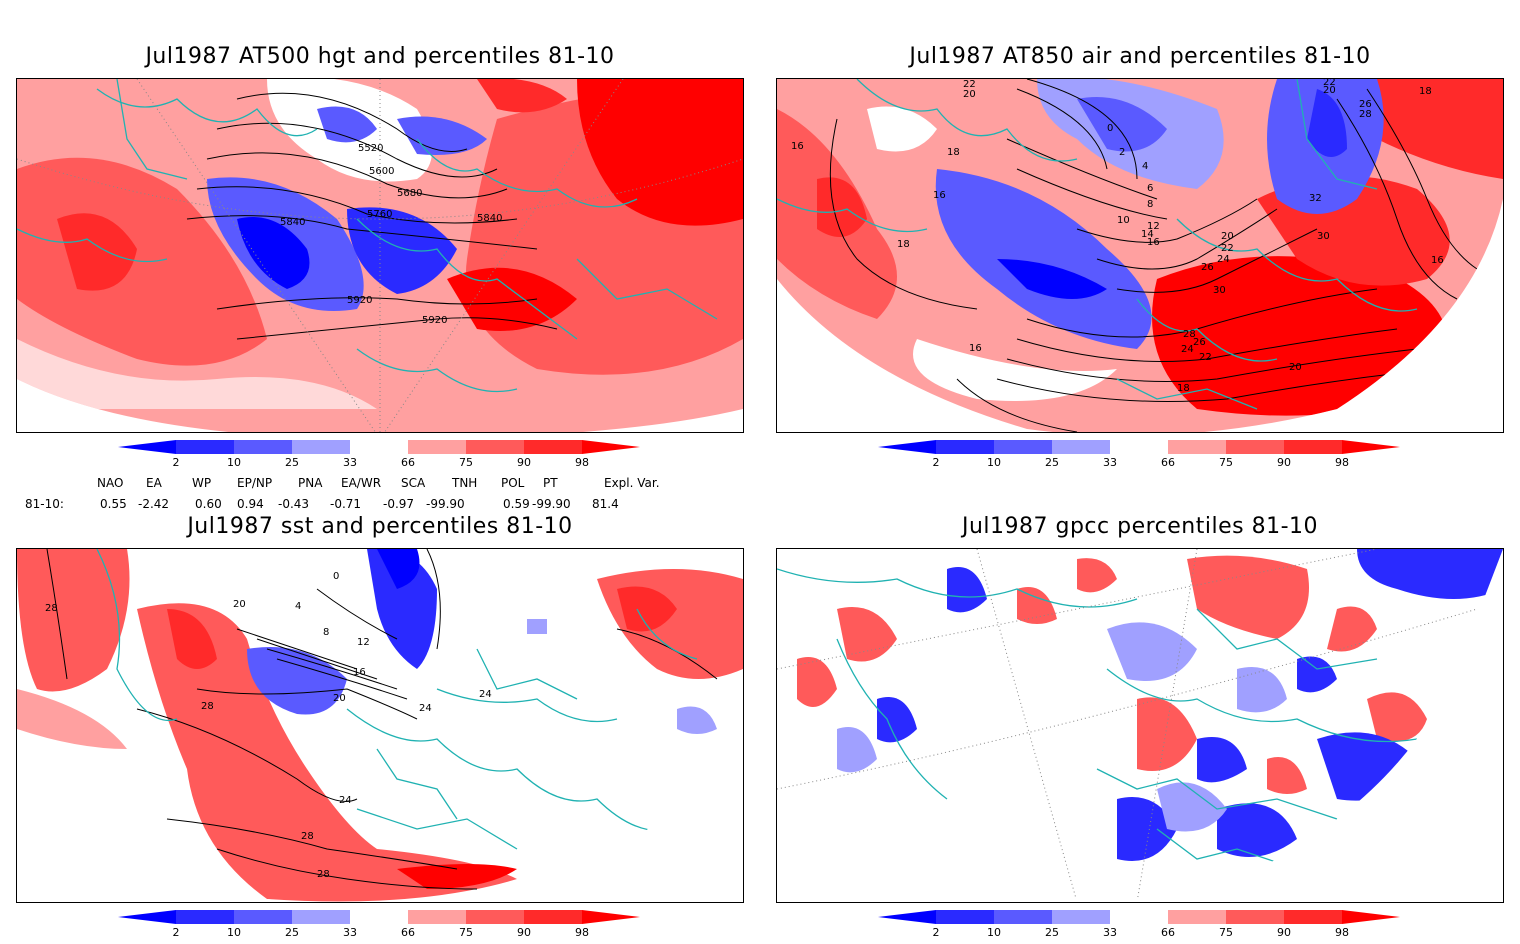  What do you see at coordinates (250, 504) in the screenshot?
I see `index-value: 0.94` at bounding box center [250, 504].